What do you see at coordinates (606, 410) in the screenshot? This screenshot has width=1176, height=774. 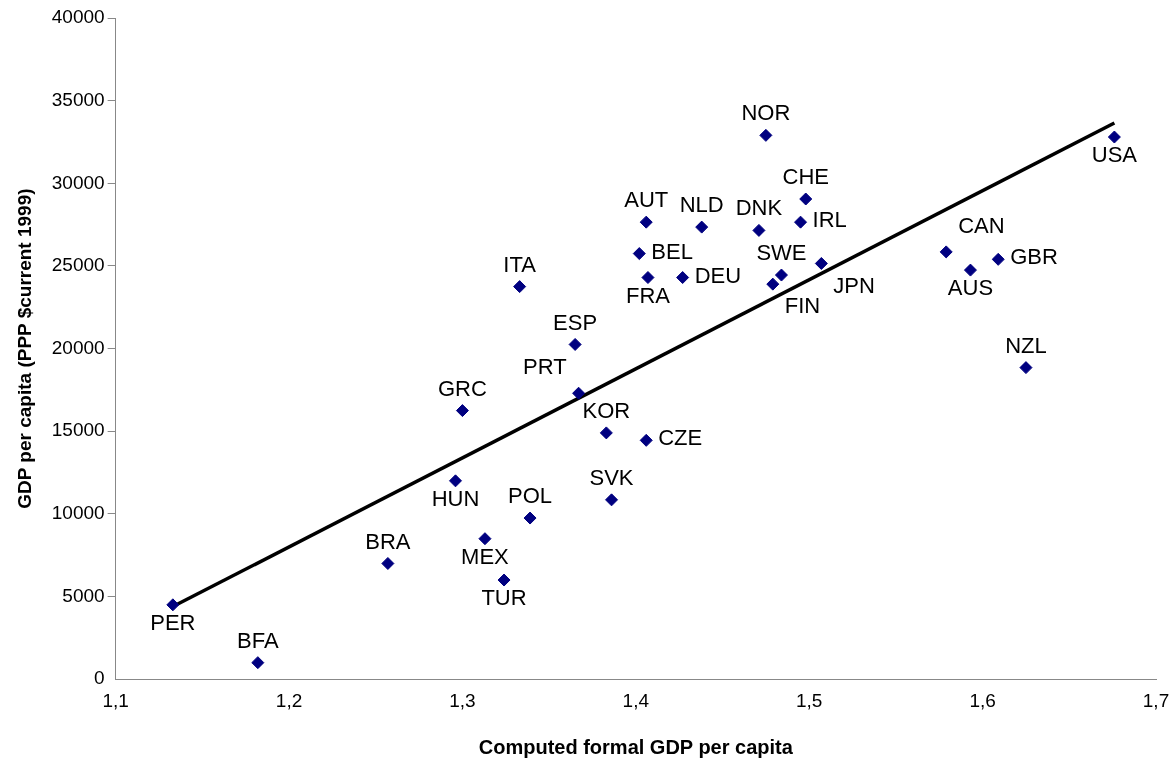 I see `annotation: KOR` at bounding box center [606, 410].